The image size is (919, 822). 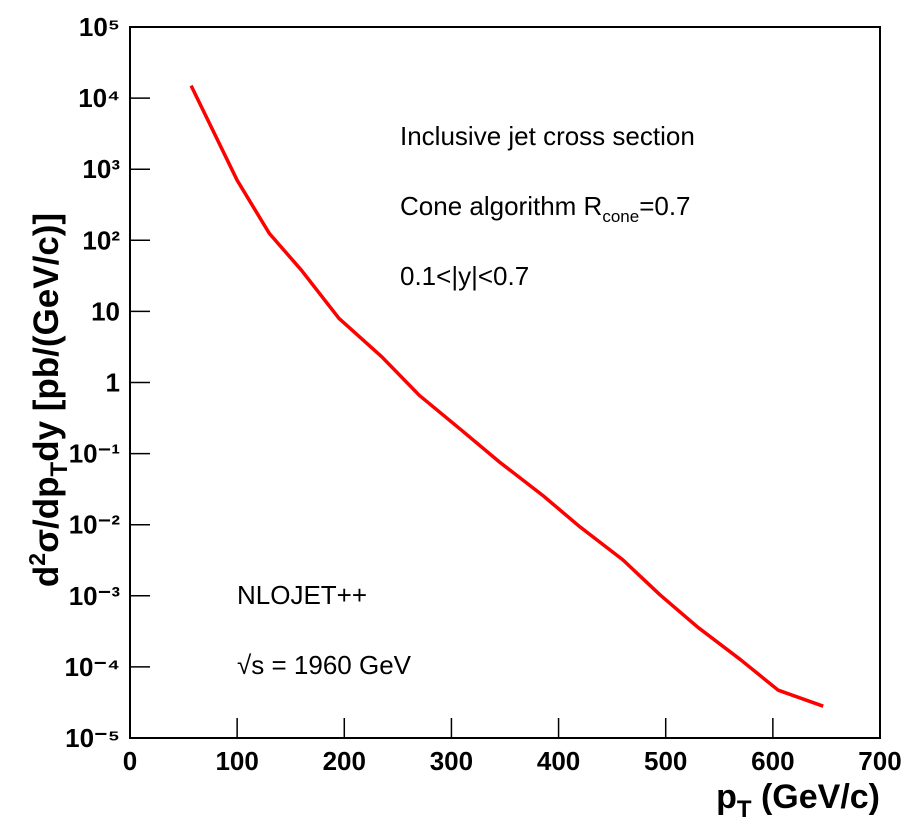 I want to click on y-tick-label: 10⁻³, so click(x=95, y=596).